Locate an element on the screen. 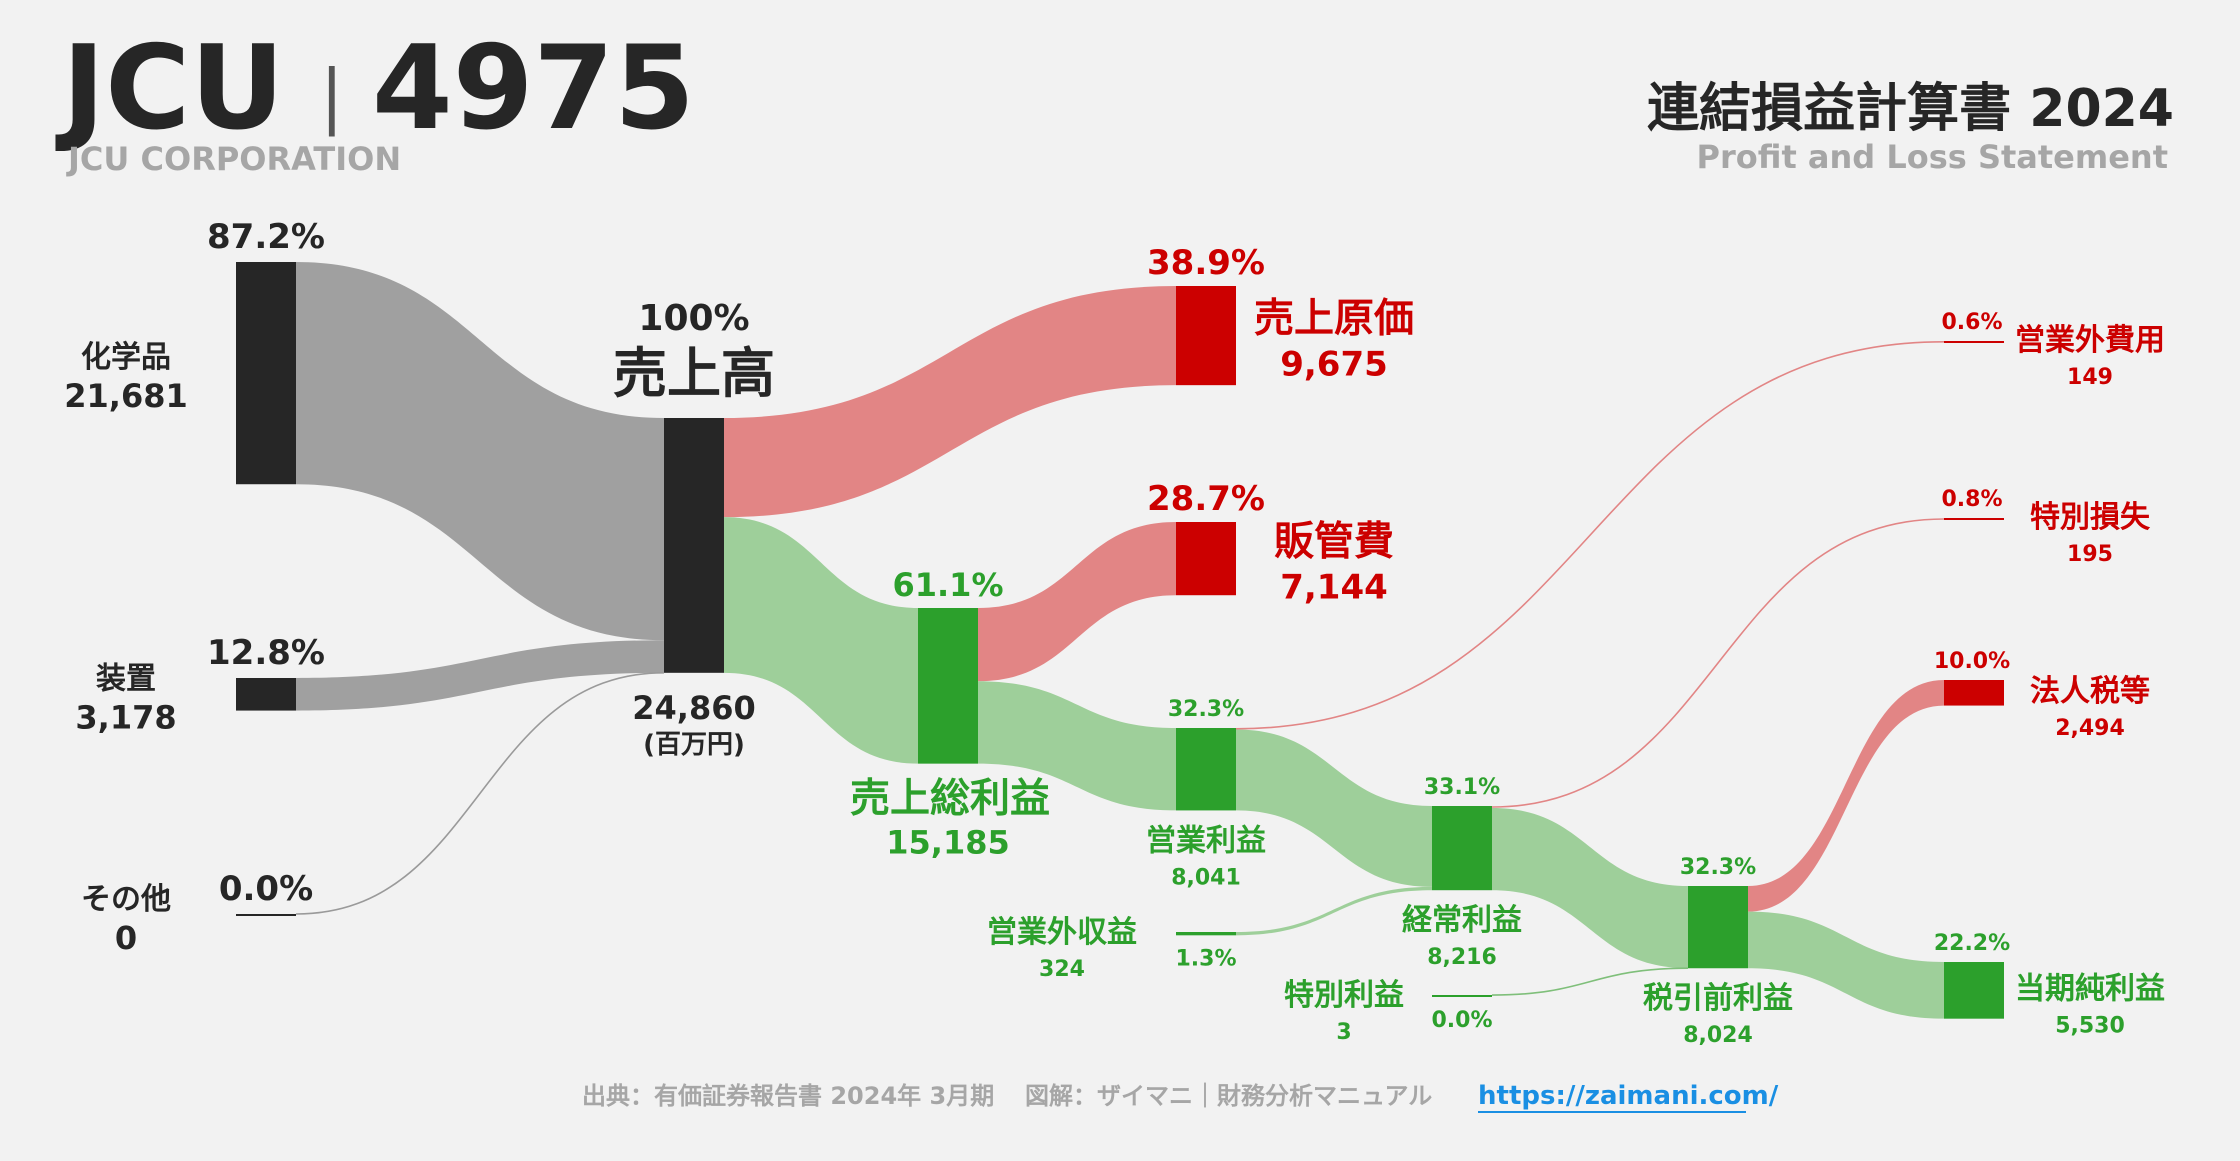 Image resolution: width=2240 pixels, height=1161 pixels. node-name-extloss: 特別損失 is located at coordinates (2090, 517).